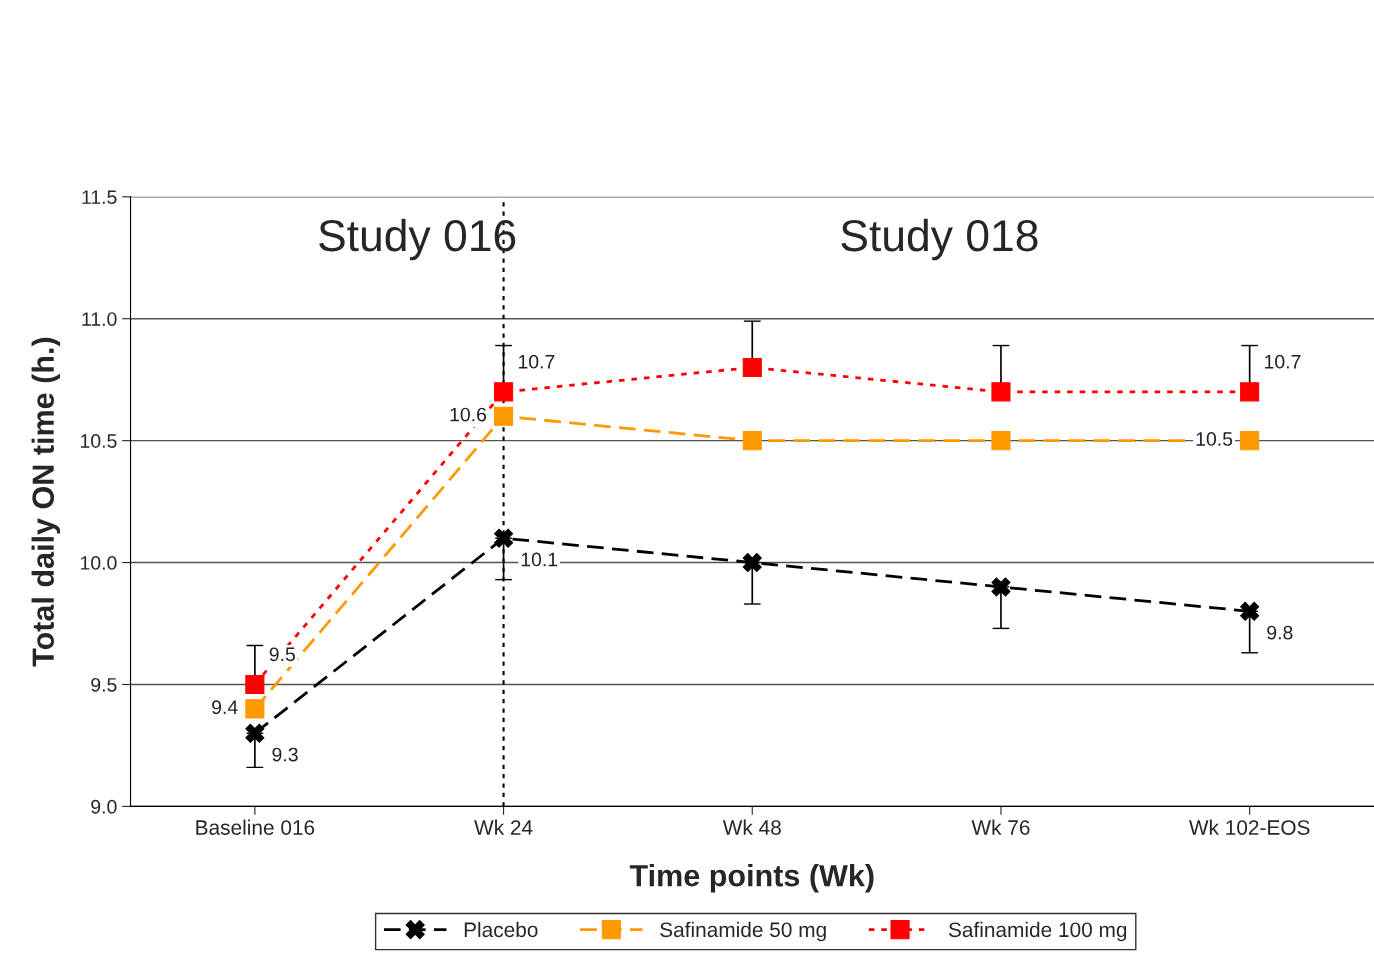  What do you see at coordinates (285, 754) in the screenshot?
I see `data-label: 9.3` at bounding box center [285, 754].